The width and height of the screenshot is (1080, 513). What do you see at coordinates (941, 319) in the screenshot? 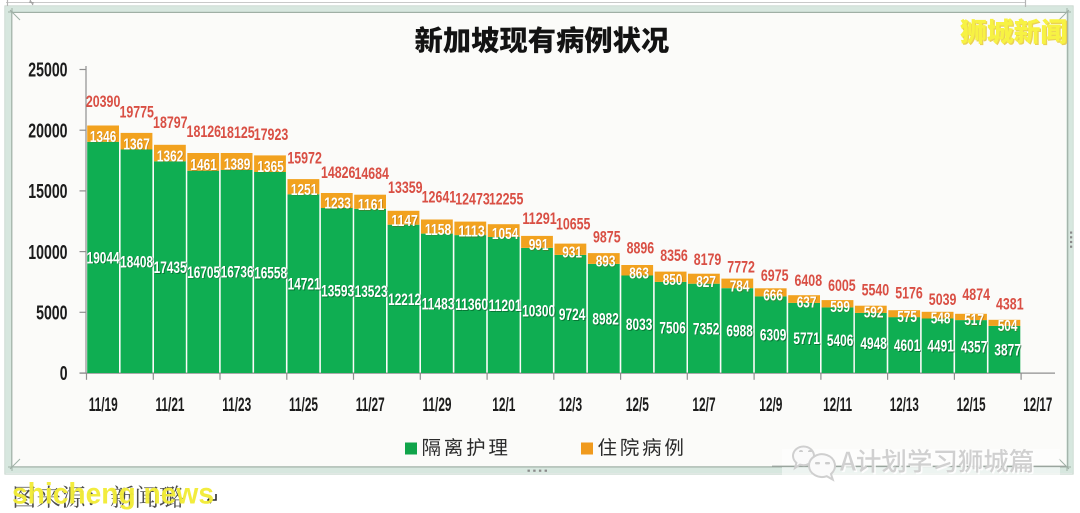
I see `svg-text: 548` at bounding box center [941, 319].